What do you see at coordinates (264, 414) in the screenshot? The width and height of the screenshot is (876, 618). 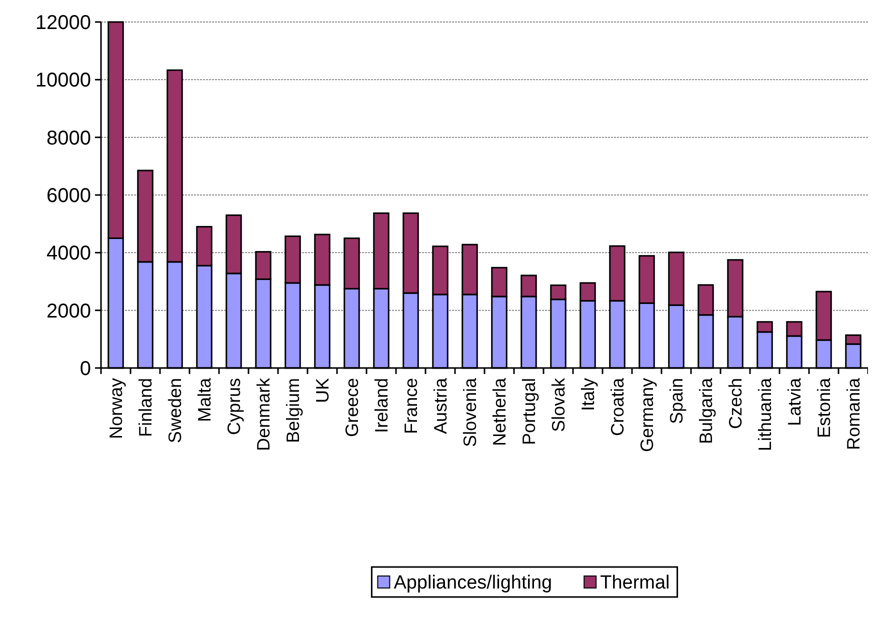 I see `x-tick-label: Denmark` at bounding box center [264, 414].